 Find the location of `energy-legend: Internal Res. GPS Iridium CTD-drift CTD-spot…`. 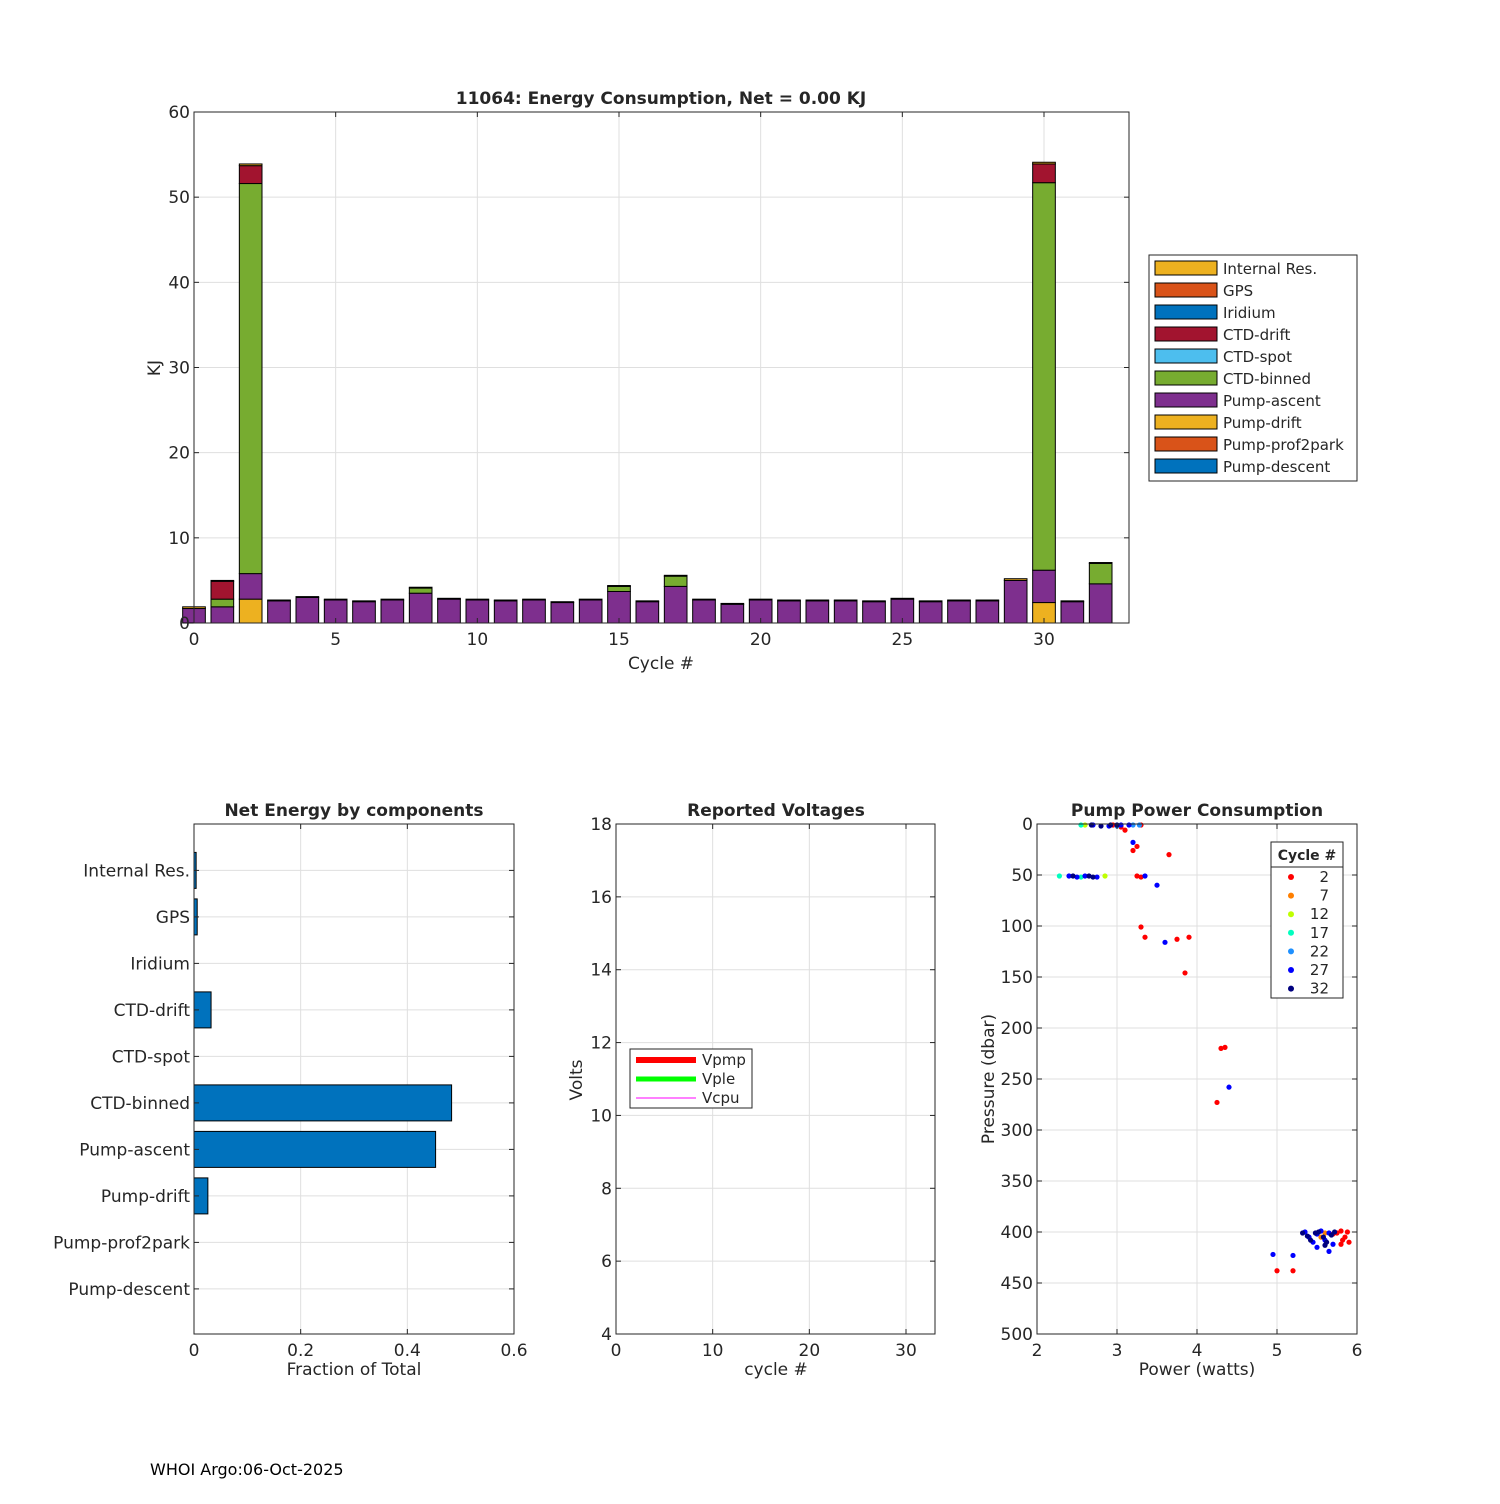

energy-legend: Internal Res. GPS Iridium CTD-drift CTD-spot… is located at coordinates (1253, 368).